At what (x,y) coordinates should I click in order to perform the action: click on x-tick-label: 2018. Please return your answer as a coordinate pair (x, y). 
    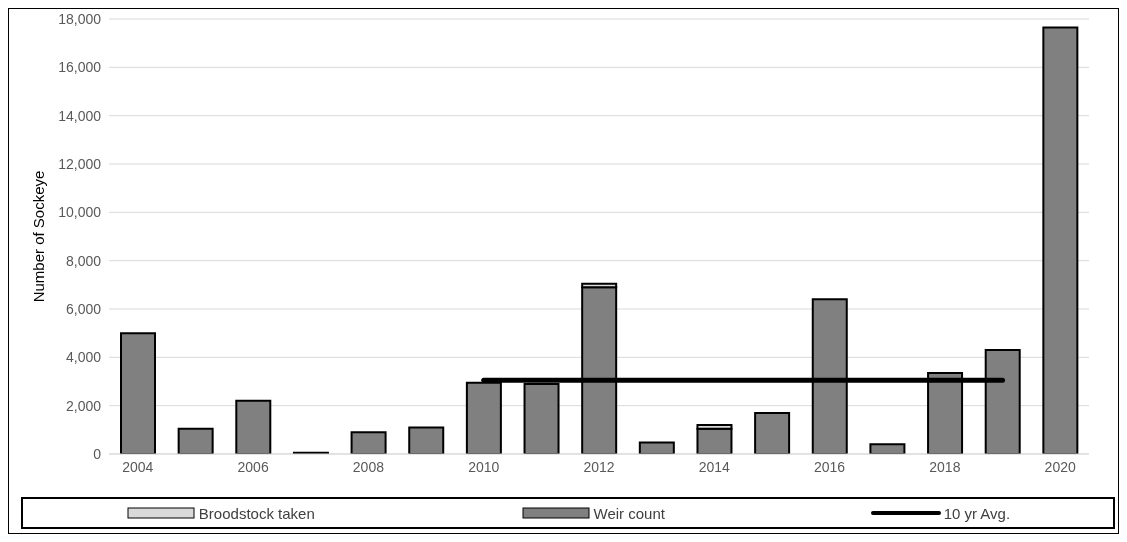
    Looking at the image, I should click on (945, 466).